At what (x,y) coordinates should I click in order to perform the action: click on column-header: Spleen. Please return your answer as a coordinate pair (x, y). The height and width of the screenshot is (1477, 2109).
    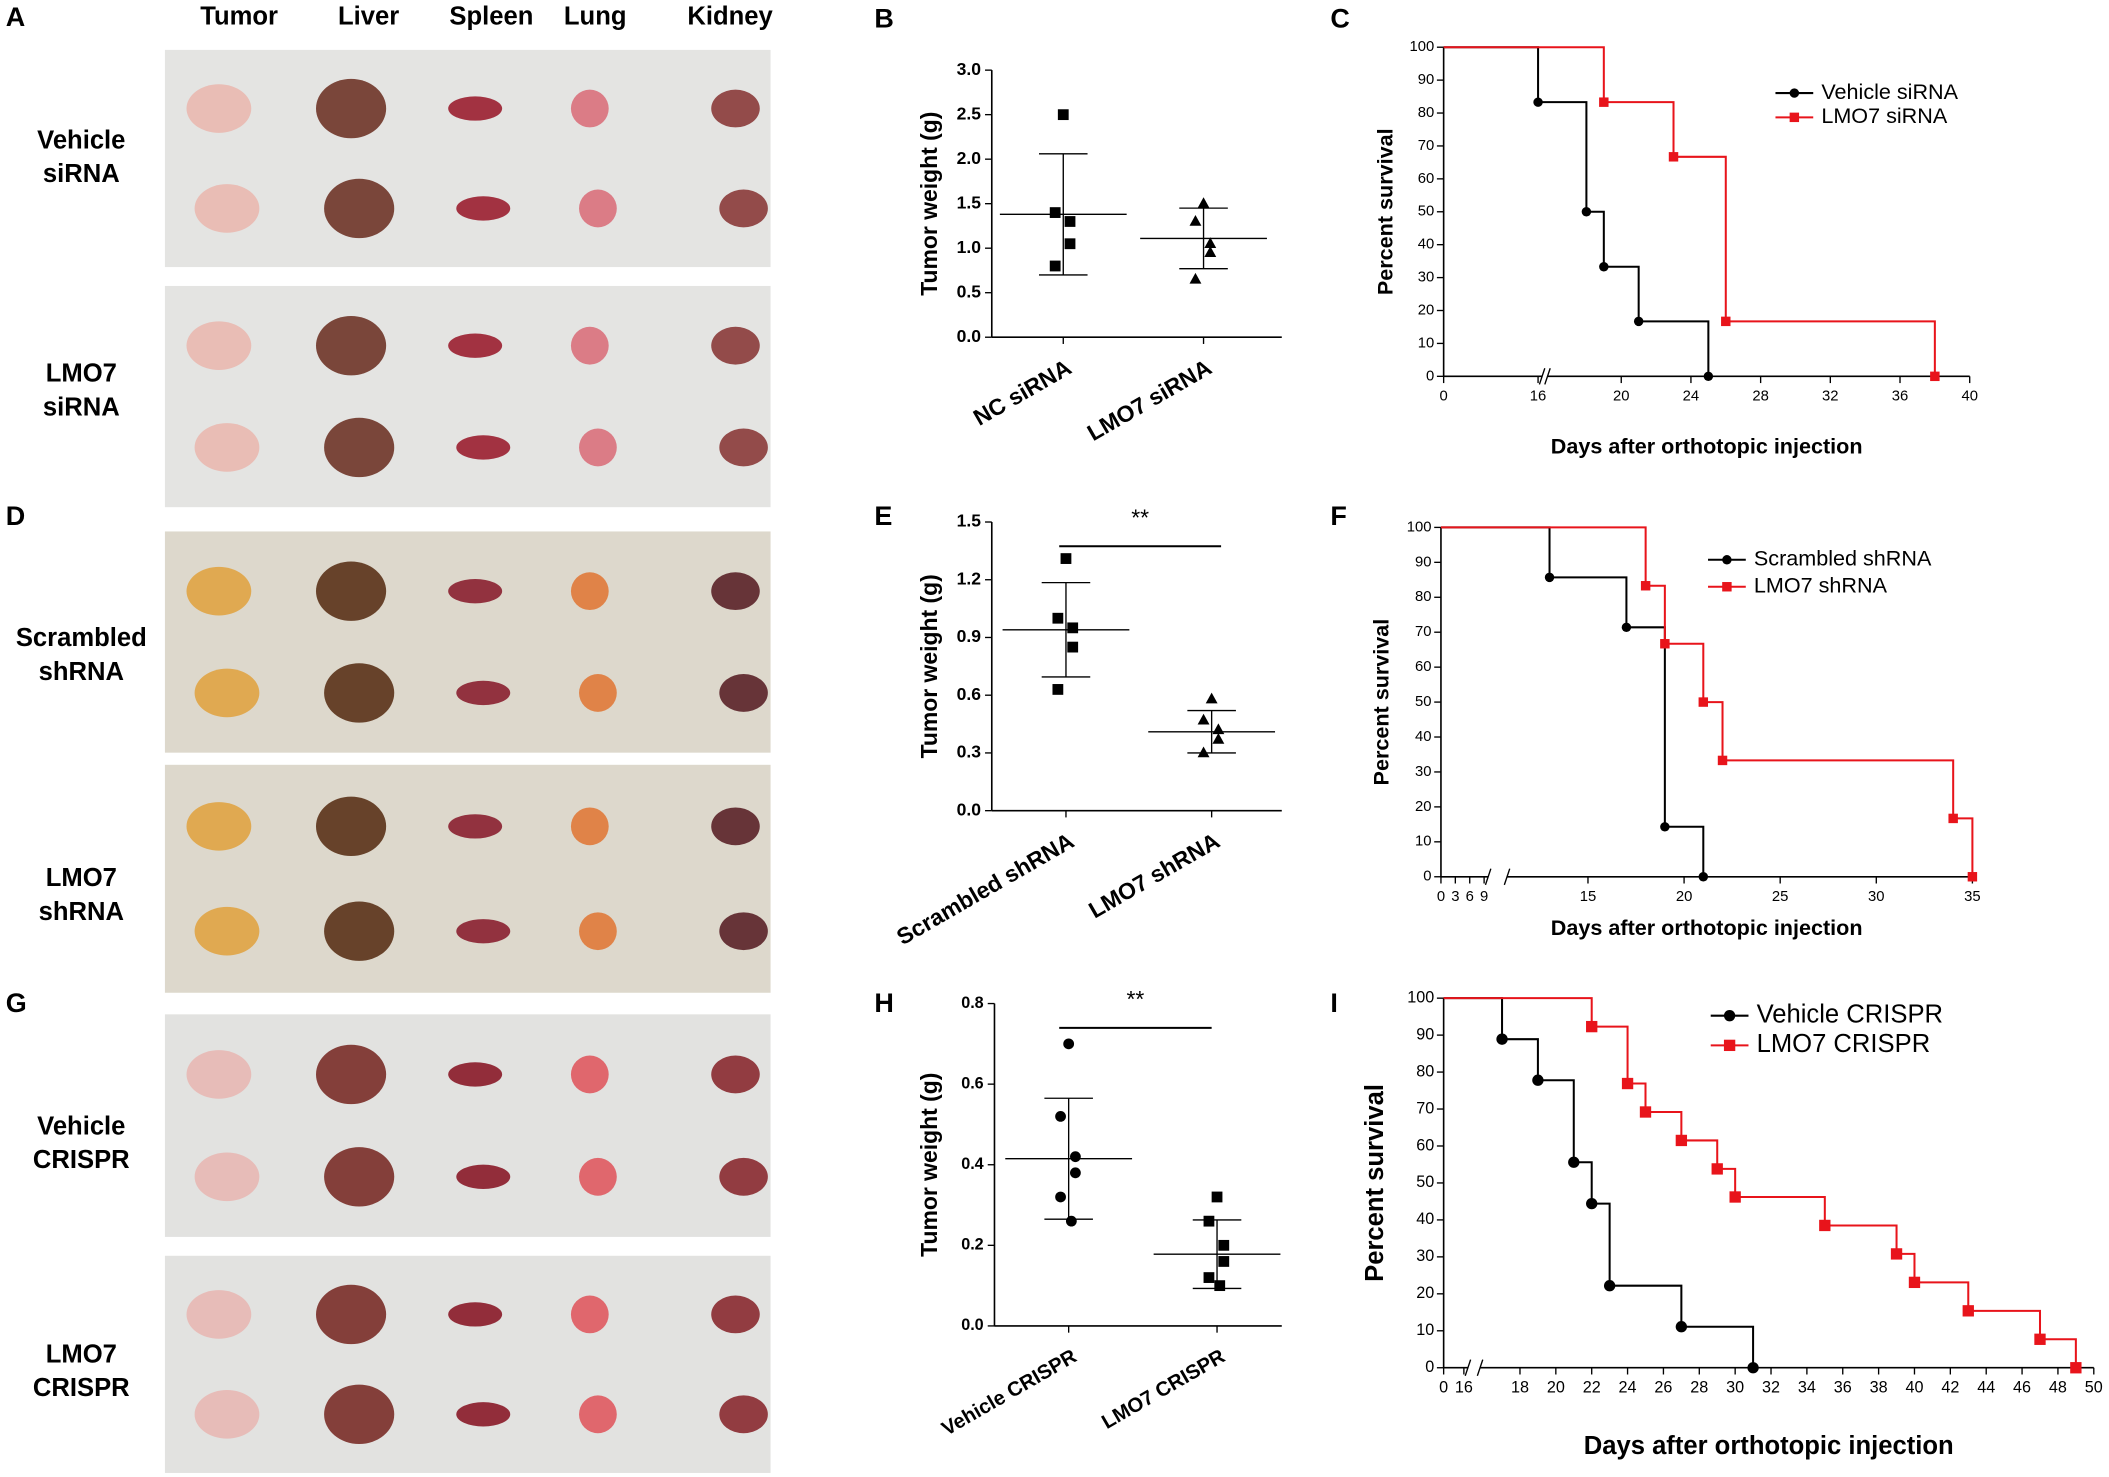
    Looking at the image, I should click on (491, 16).